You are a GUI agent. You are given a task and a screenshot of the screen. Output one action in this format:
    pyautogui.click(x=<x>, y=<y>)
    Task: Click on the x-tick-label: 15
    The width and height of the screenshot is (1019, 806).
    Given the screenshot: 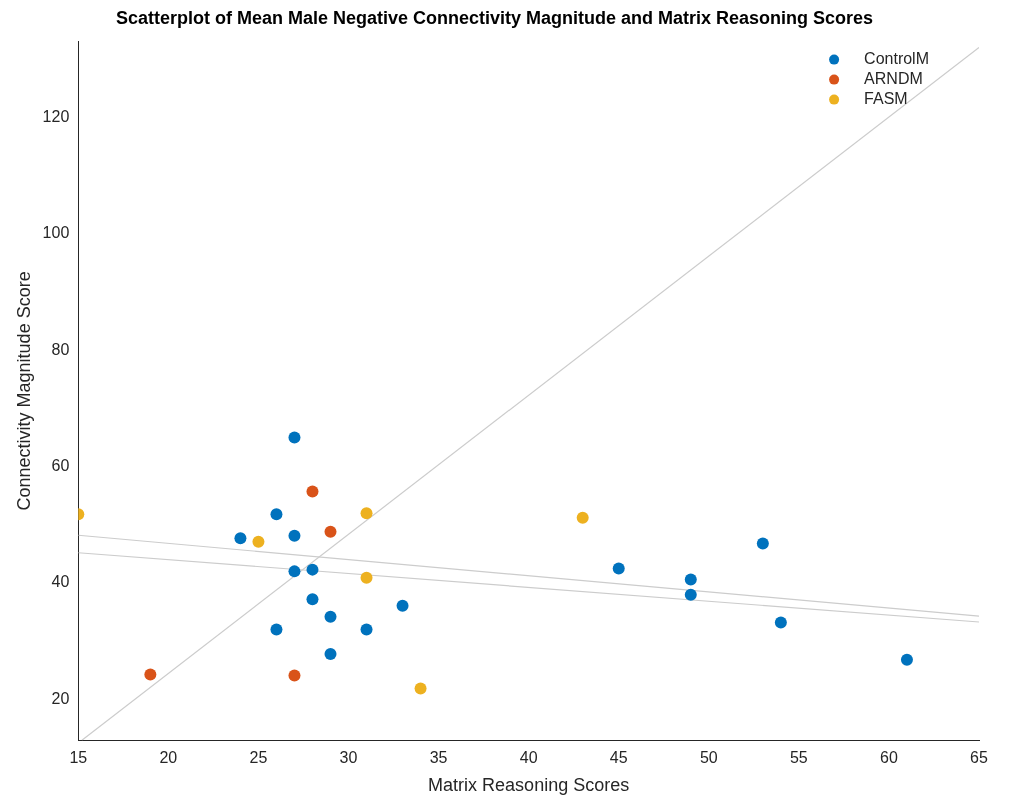 What is the action you would take?
    pyautogui.click(x=78, y=758)
    